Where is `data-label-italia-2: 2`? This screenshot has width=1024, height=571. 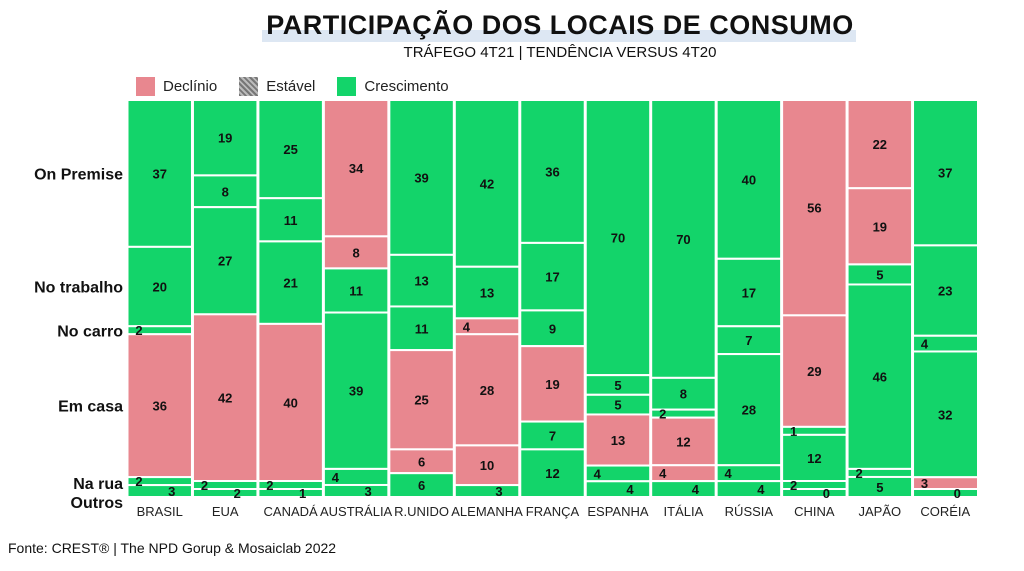 data-label-italia-2: 2 is located at coordinates (662, 414).